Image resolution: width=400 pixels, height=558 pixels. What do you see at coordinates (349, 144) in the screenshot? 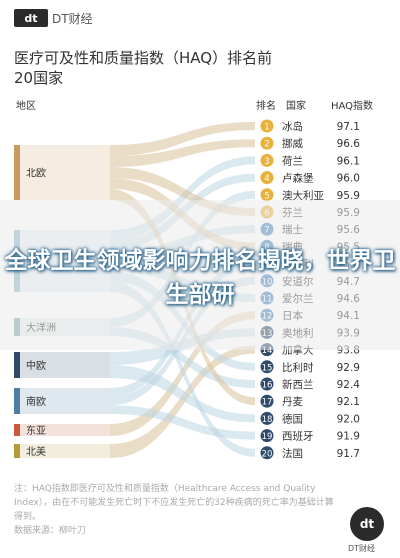
I see `score-label-2: 96.6` at bounding box center [349, 144].